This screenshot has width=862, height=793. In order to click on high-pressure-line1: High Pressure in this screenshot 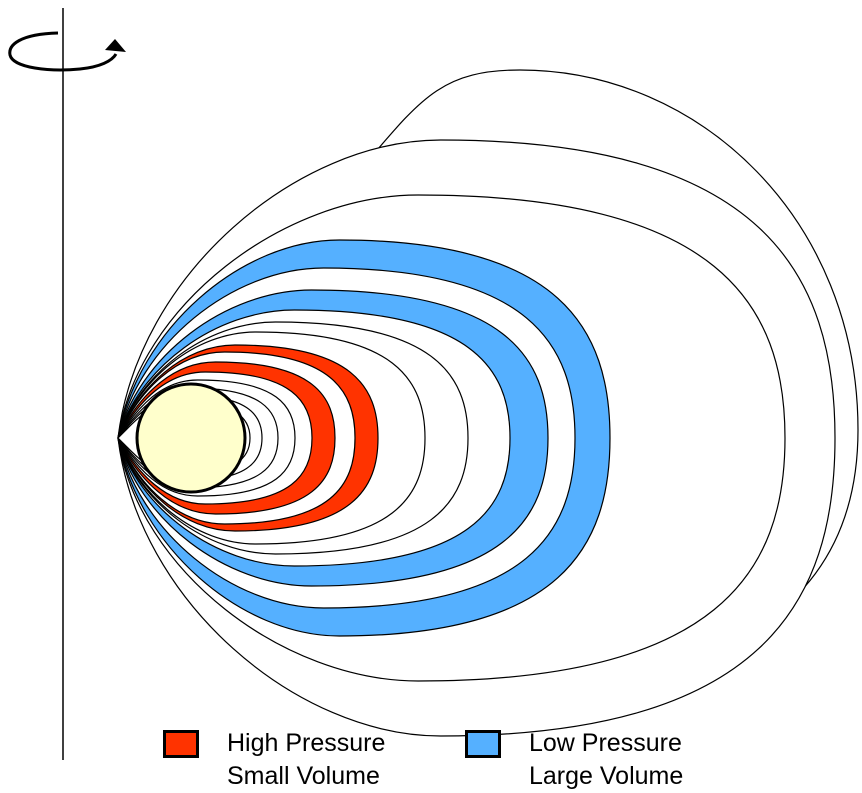, I will do `click(306, 743)`.